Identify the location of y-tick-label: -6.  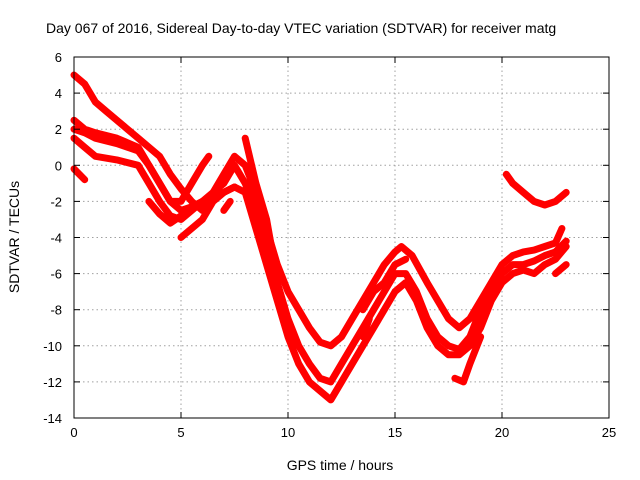
(56, 274).